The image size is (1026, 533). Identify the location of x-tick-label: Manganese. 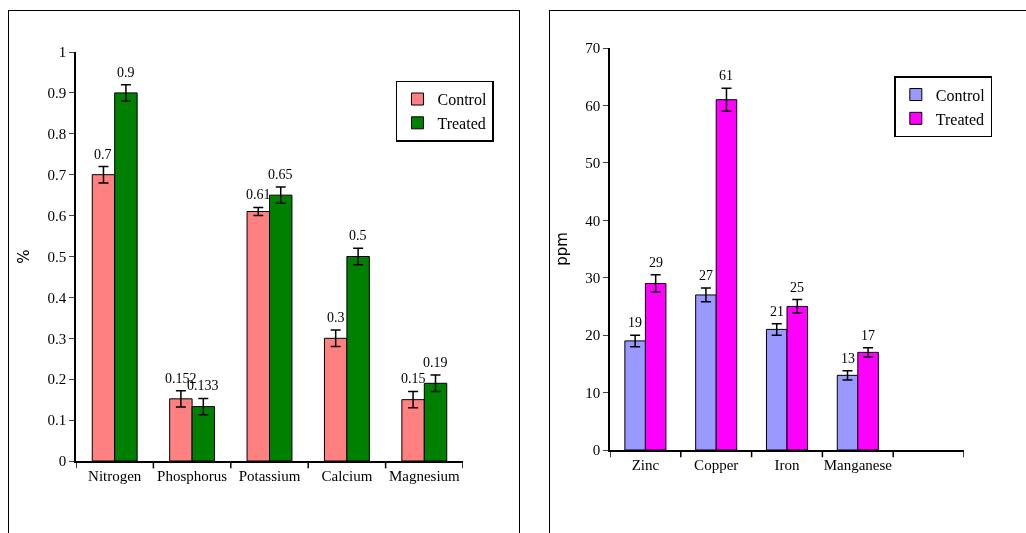
(858, 464).